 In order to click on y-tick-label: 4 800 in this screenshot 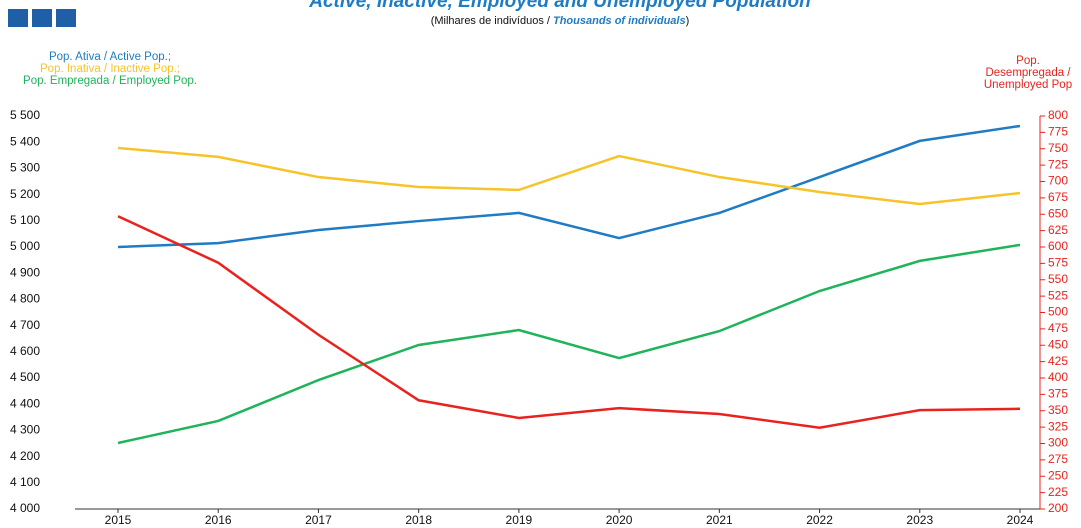, I will do `click(25, 299)`.